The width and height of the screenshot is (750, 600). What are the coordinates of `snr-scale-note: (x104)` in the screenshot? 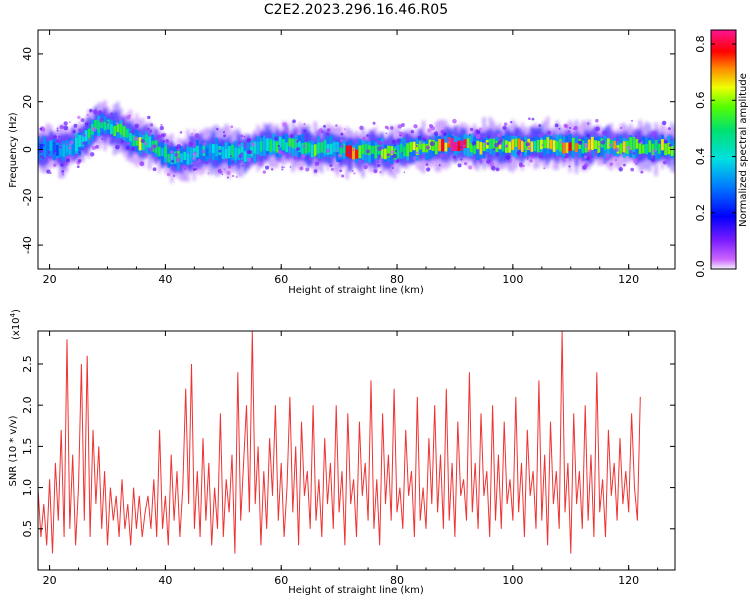 It's located at (15, 324).